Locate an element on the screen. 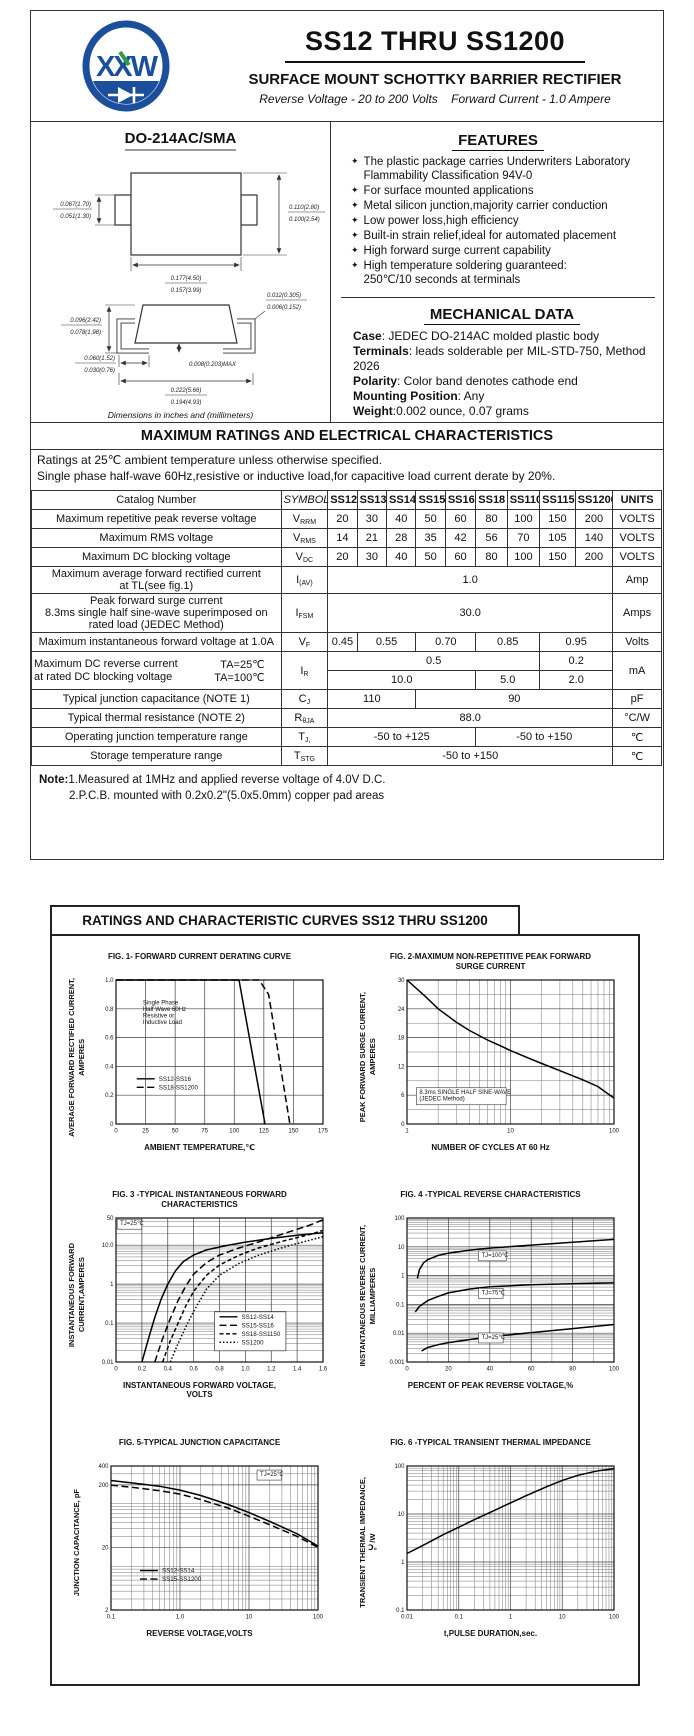 The height and width of the screenshot is (1736, 694). svg-text: 0.01 is located at coordinates (107, 1363).